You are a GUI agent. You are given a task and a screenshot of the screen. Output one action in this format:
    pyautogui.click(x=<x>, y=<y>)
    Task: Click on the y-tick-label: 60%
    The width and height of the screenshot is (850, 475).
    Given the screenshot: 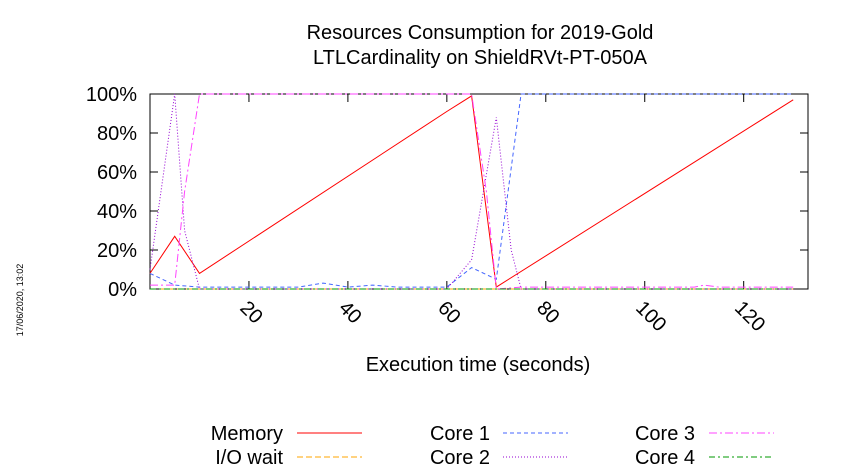 What is the action you would take?
    pyautogui.click(x=117, y=173)
    